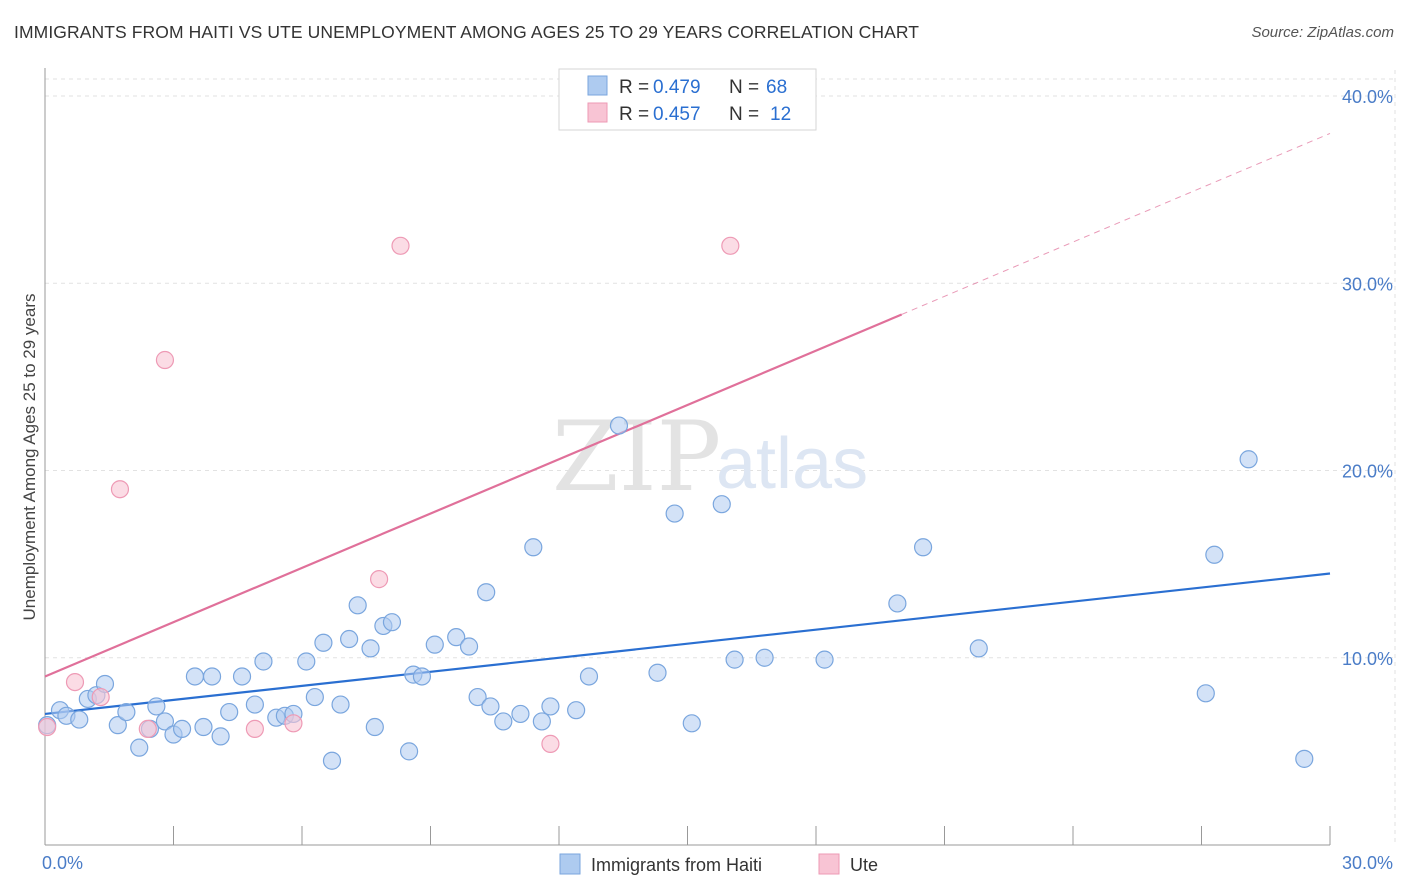  I want to click on x-tick-label-1: 30.0%, so click(1367, 863).